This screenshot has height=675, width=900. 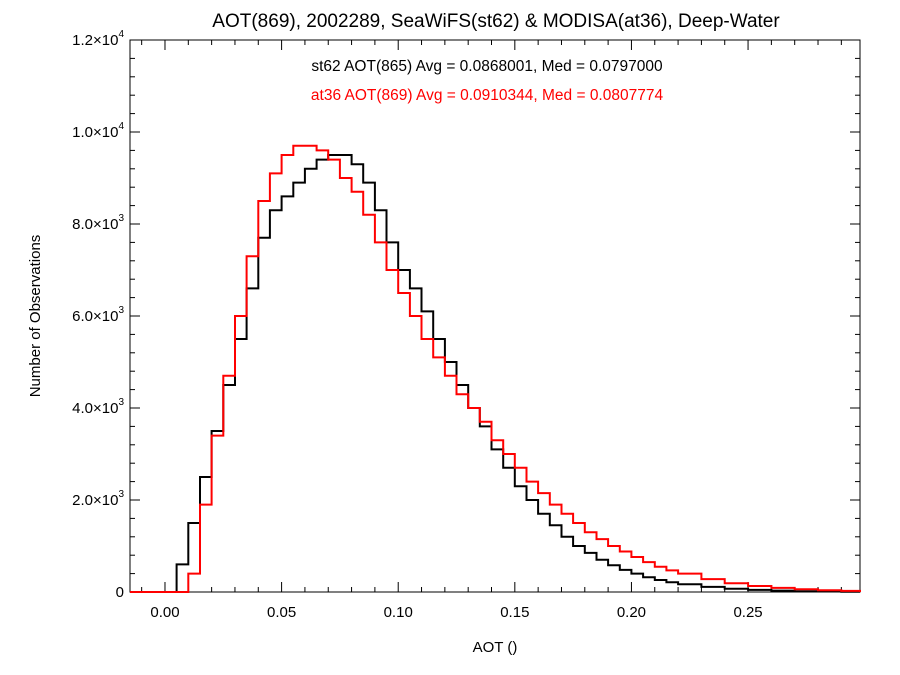 What do you see at coordinates (95, 40) in the screenshot?
I see `y-tick-mantissa: 1.2×10` at bounding box center [95, 40].